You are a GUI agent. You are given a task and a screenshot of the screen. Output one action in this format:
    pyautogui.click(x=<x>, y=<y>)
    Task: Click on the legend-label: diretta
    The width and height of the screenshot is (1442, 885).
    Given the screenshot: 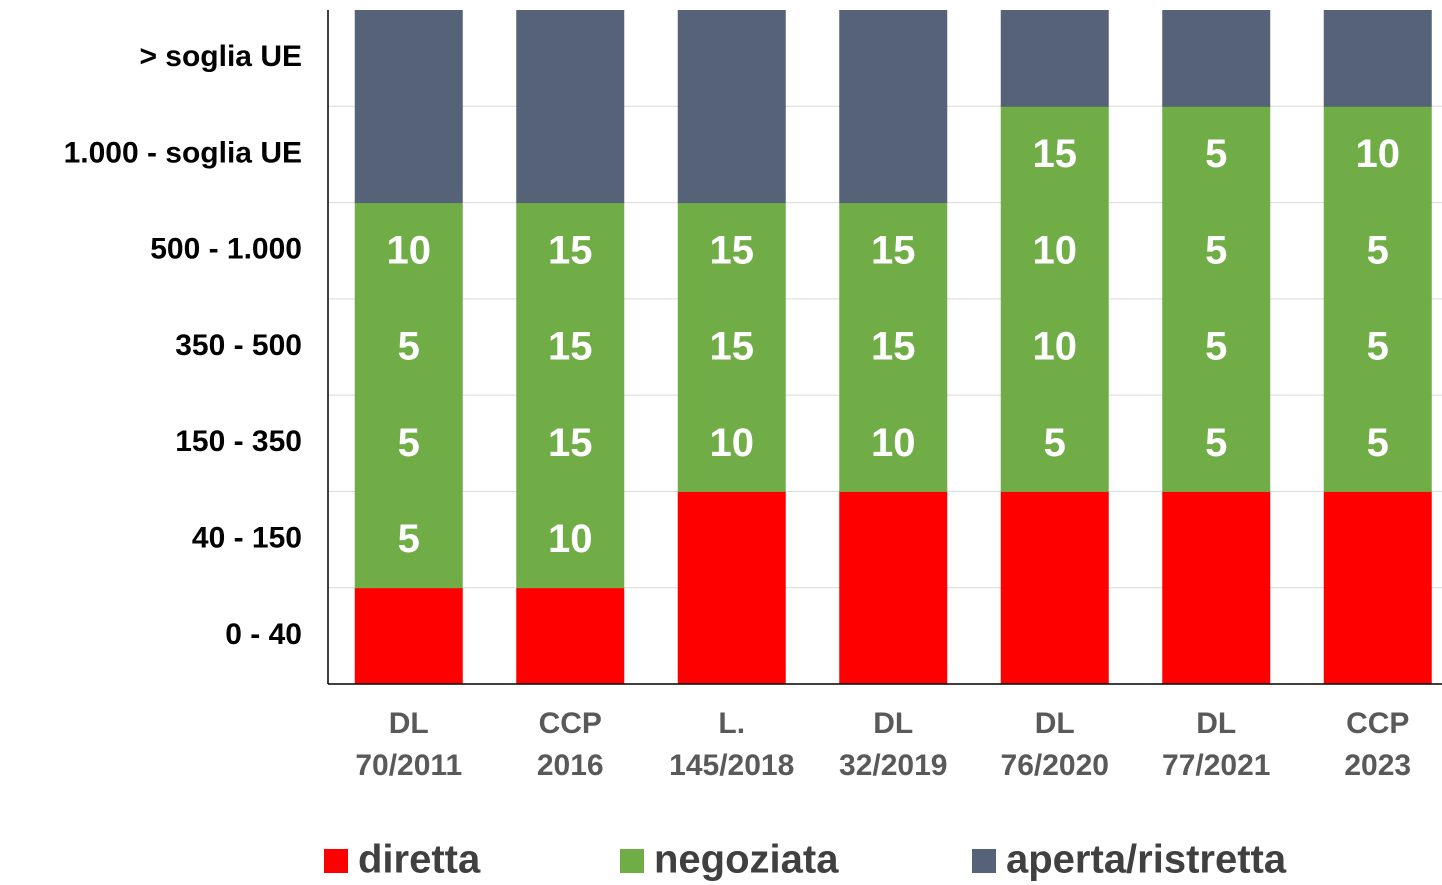 What is the action you would take?
    pyautogui.click(x=419, y=860)
    